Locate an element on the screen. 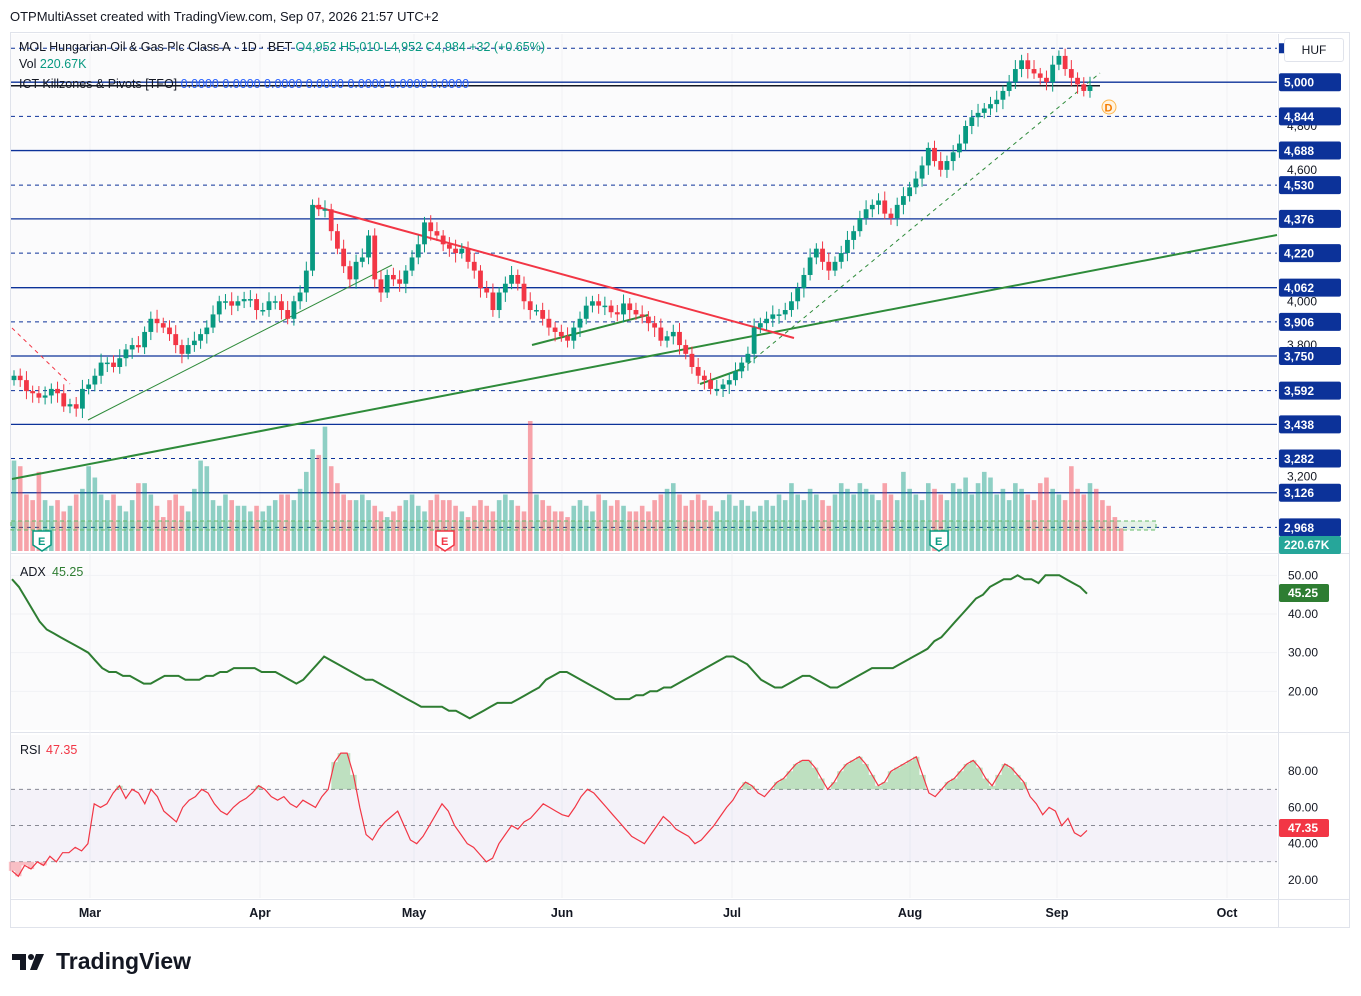  currency-button: HUF is located at coordinates (1314, 50).